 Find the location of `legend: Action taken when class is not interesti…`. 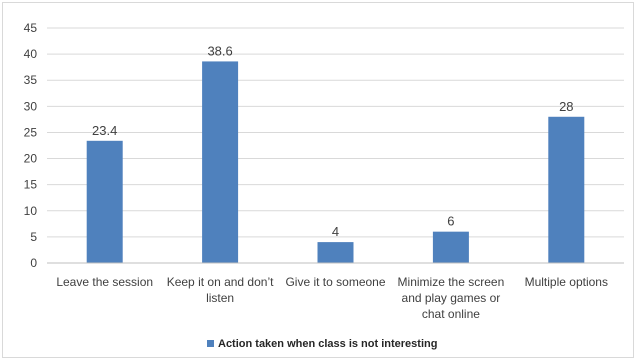

legend: Action taken when class is not interesti… is located at coordinates (322, 344).